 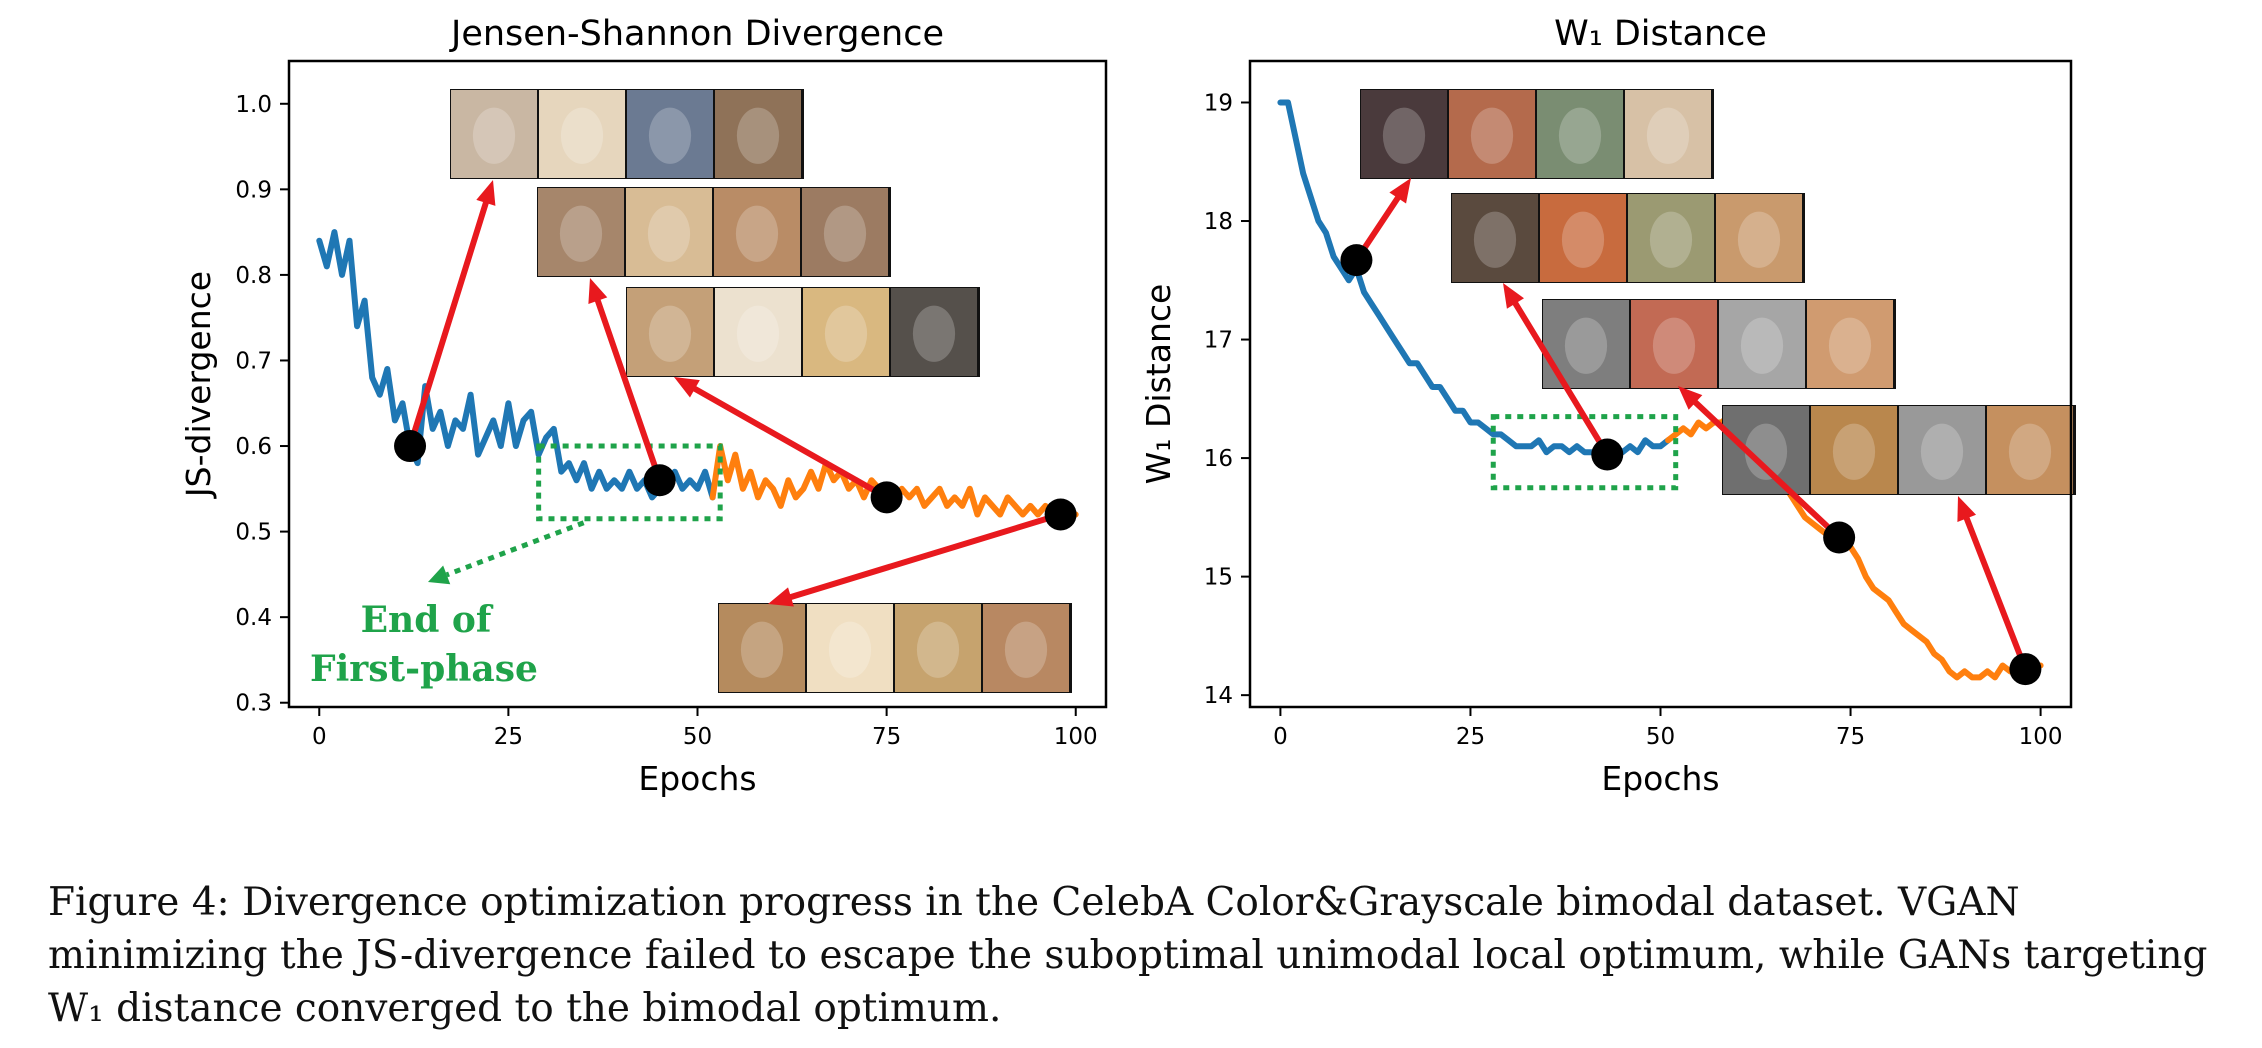 I want to click on x-tick-label: 50, so click(x=1660, y=737).